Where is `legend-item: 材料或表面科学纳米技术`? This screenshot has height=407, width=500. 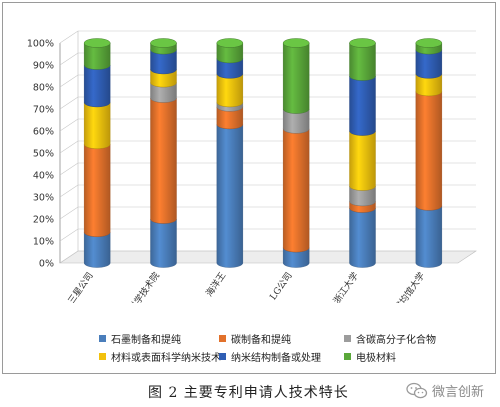 legend-item: 材料或表面科学纳米技术 is located at coordinates (160, 356).